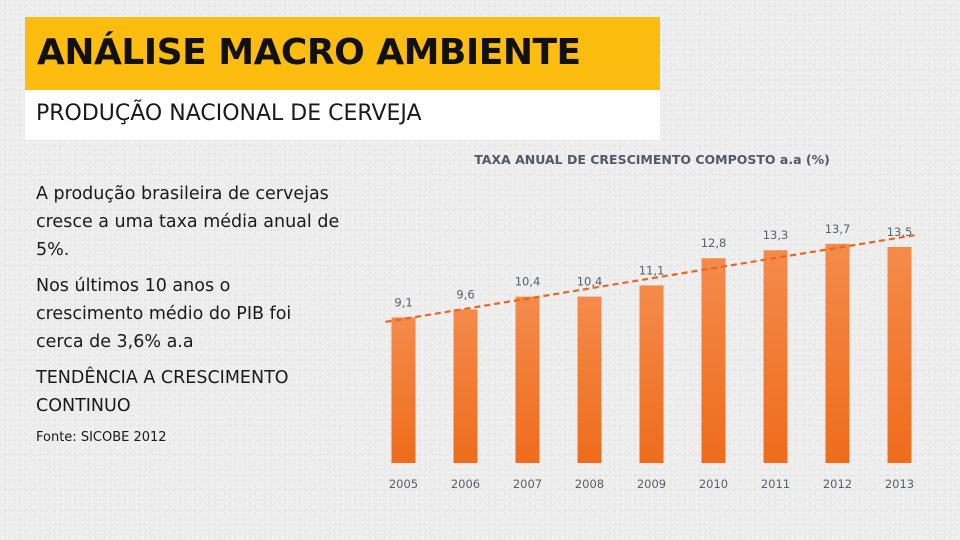 The height and width of the screenshot is (540, 960). I want to click on bar-2013, so click(899, 355).